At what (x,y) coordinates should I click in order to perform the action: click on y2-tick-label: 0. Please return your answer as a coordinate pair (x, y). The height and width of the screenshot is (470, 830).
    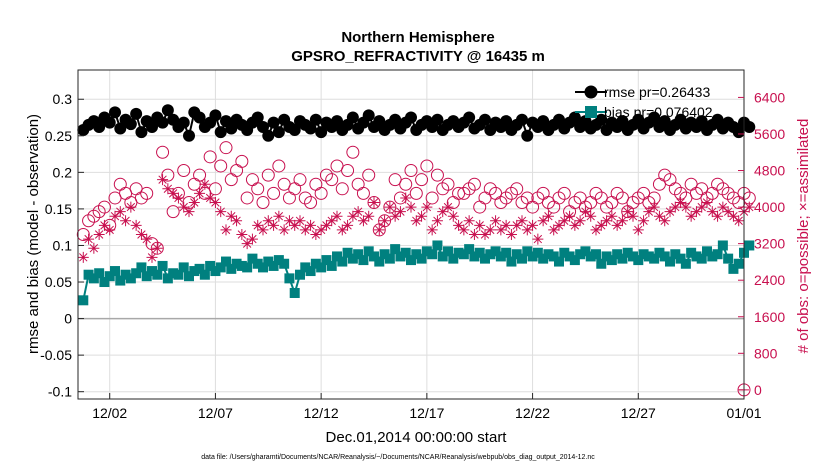
    Looking at the image, I should click on (758, 390).